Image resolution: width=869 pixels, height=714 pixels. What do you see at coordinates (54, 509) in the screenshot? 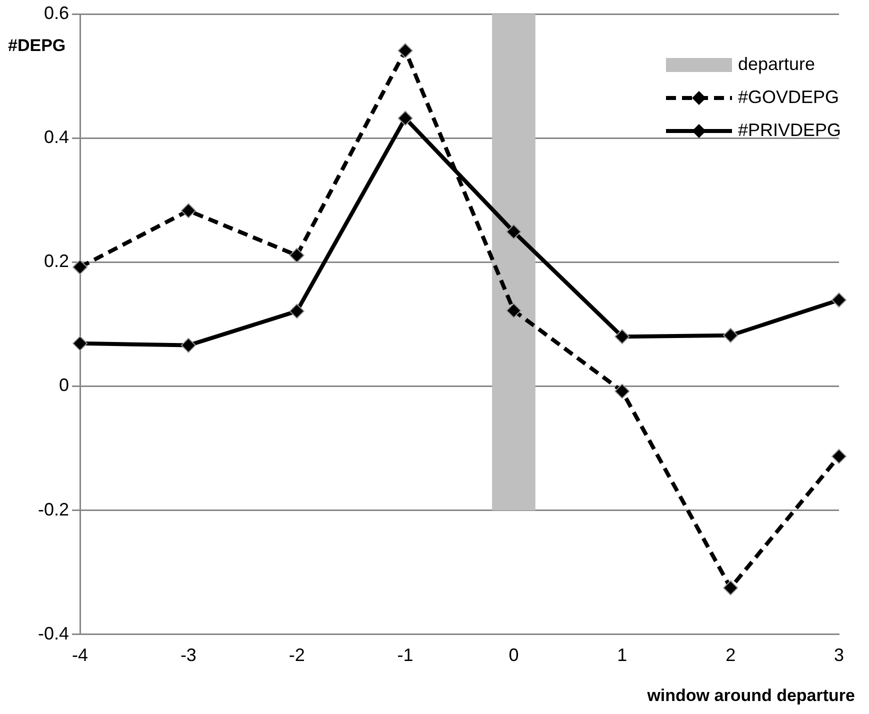
I see `y-tick-label: -0.2` at bounding box center [54, 509].